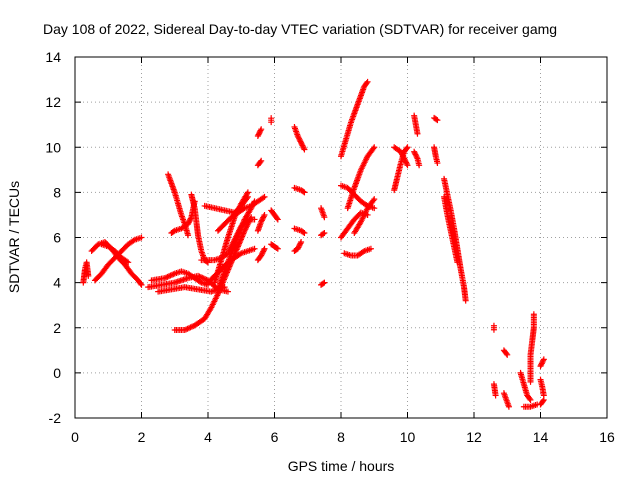  I want to click on x-tick-label: 4, so click(208, 437).